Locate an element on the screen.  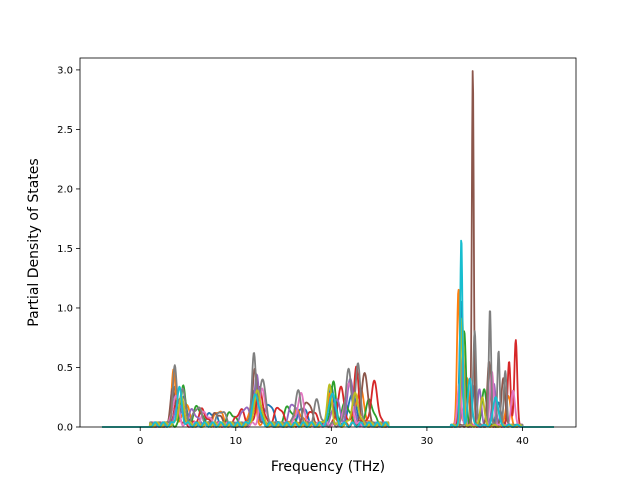
x-tick-label: 20 is located at coordinates (331, 441).